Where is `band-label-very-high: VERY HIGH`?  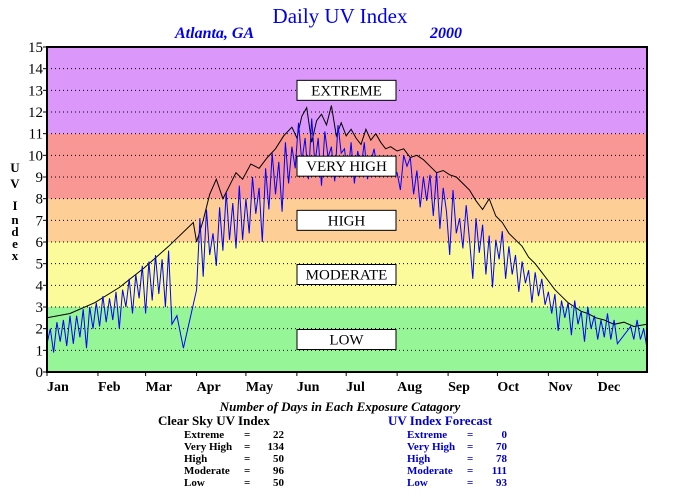
band-label-very-high: VERY HIGH is located at coordinates (346, 166).